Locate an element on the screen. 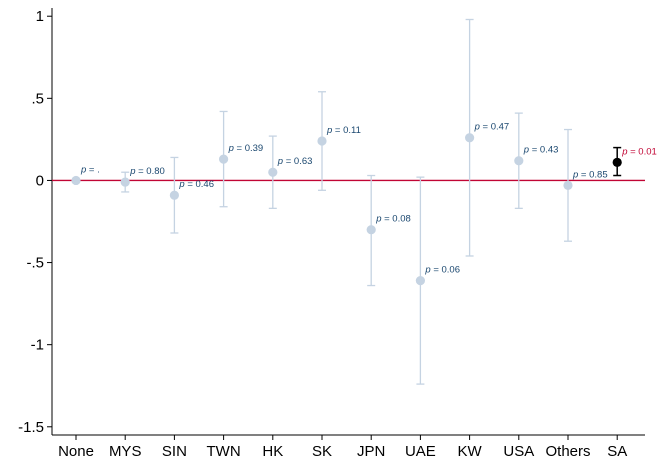 The height and width of the screenshot is (459, 659). p-value-label: p = 0.85 is located at coordinates (590, 174).